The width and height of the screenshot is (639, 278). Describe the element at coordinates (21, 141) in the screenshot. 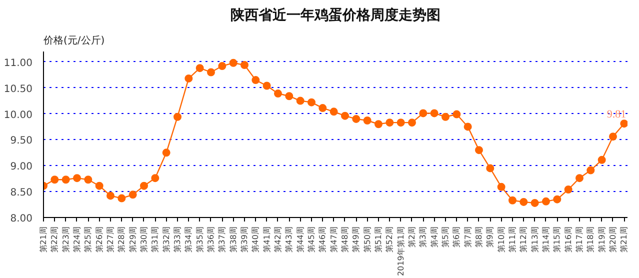

I see `y-tick-label: 9.50` at that location.